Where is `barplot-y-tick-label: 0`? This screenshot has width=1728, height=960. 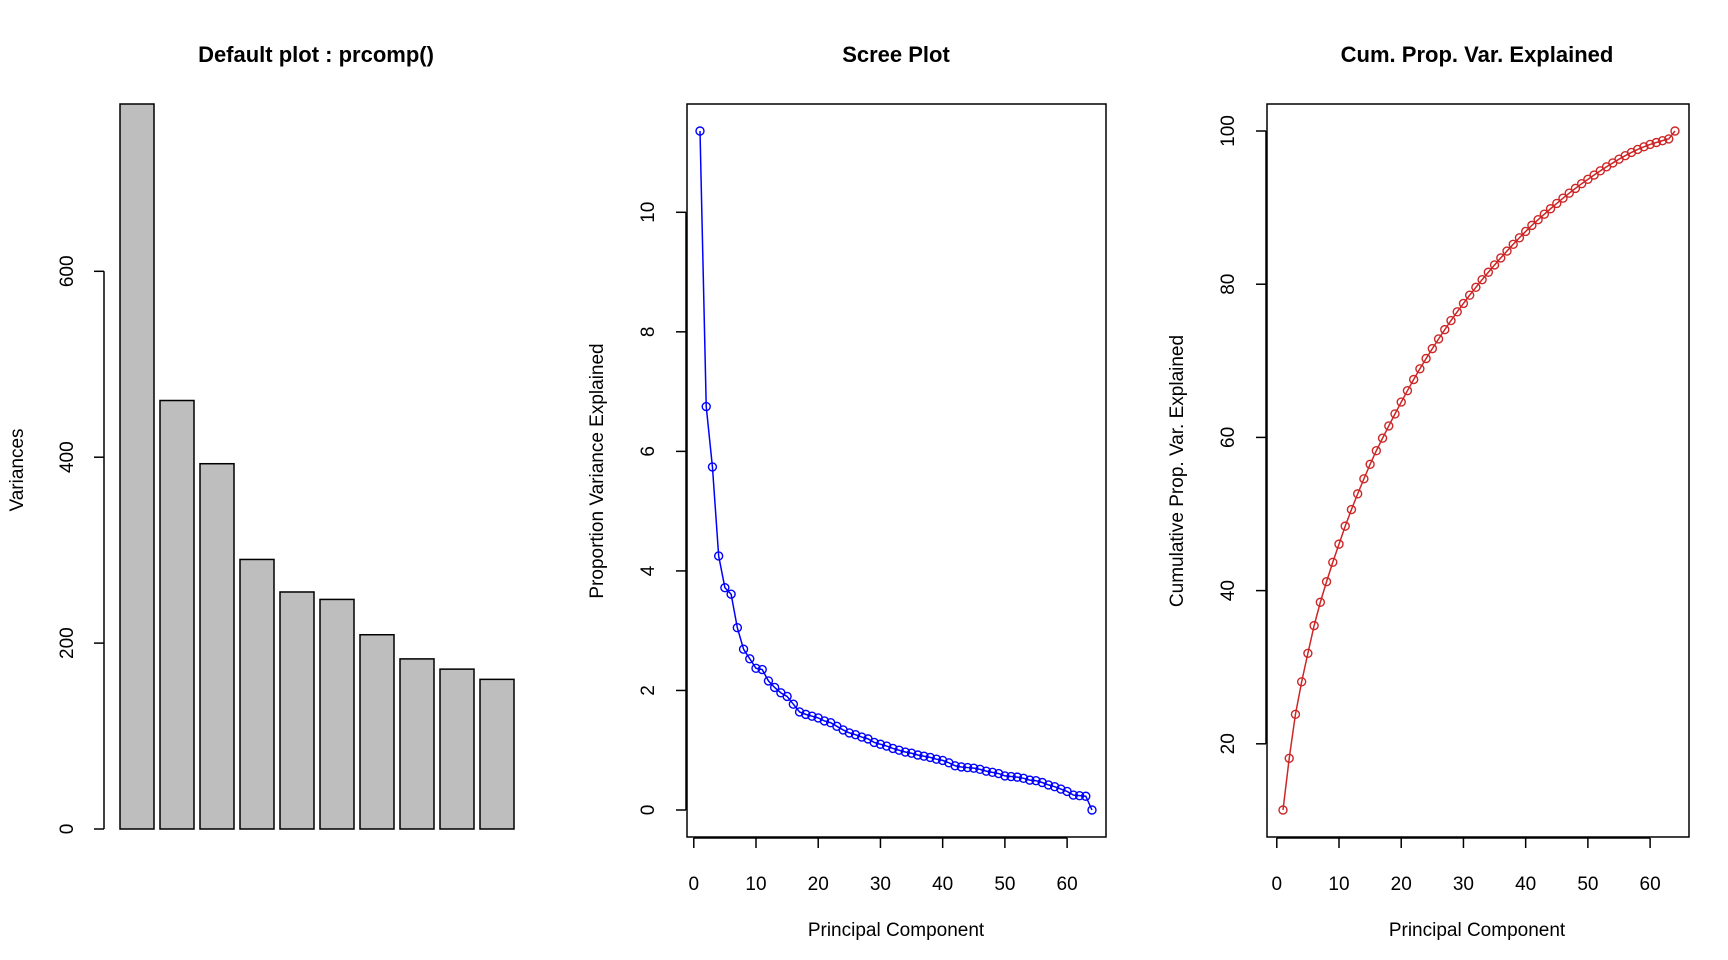
barplot-y-tick-label: 0 is located at coordinates (67, 829).